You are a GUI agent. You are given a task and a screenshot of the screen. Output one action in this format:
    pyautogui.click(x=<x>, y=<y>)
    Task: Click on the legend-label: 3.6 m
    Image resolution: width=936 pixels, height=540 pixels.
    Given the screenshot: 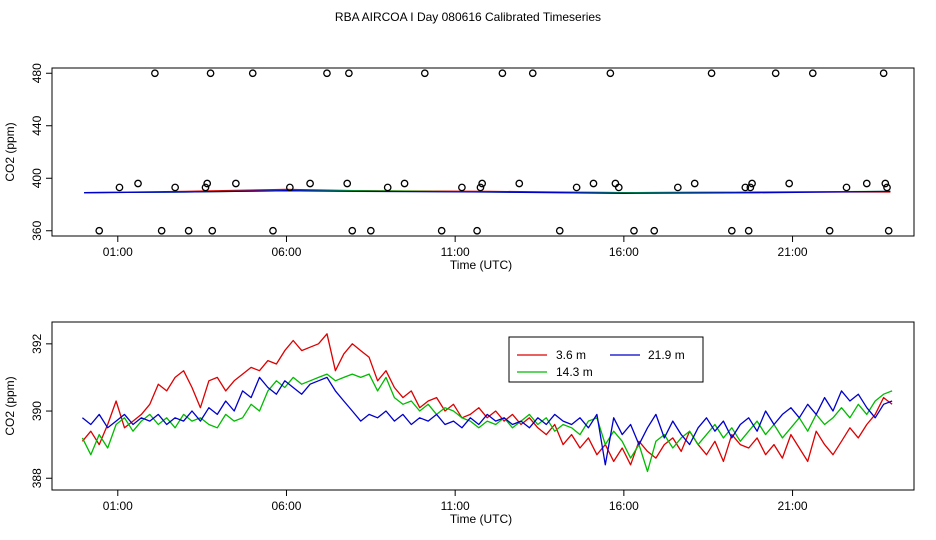 What is the action you would take?
    pyautogui.click(x=571, y=355)
    